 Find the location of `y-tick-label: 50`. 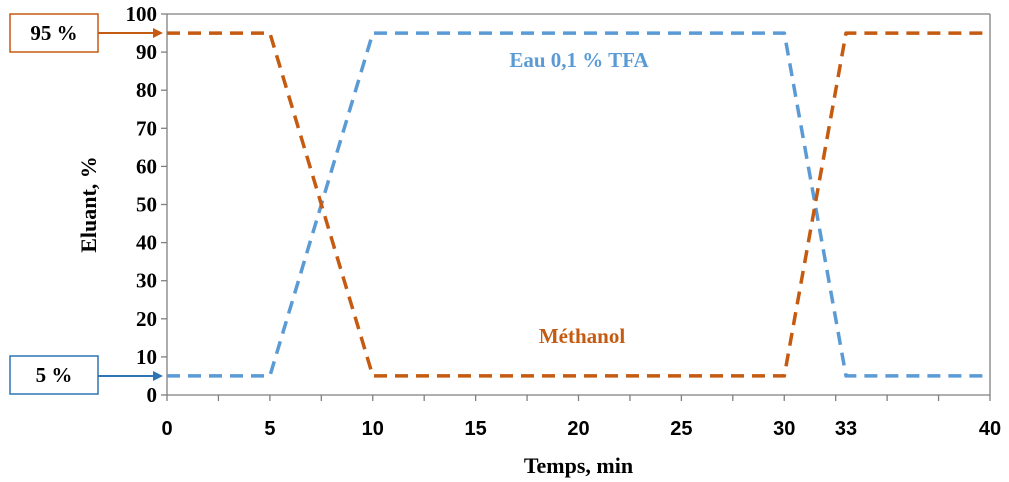

y-tick-label: 50 is located at coordinates (146, 205).